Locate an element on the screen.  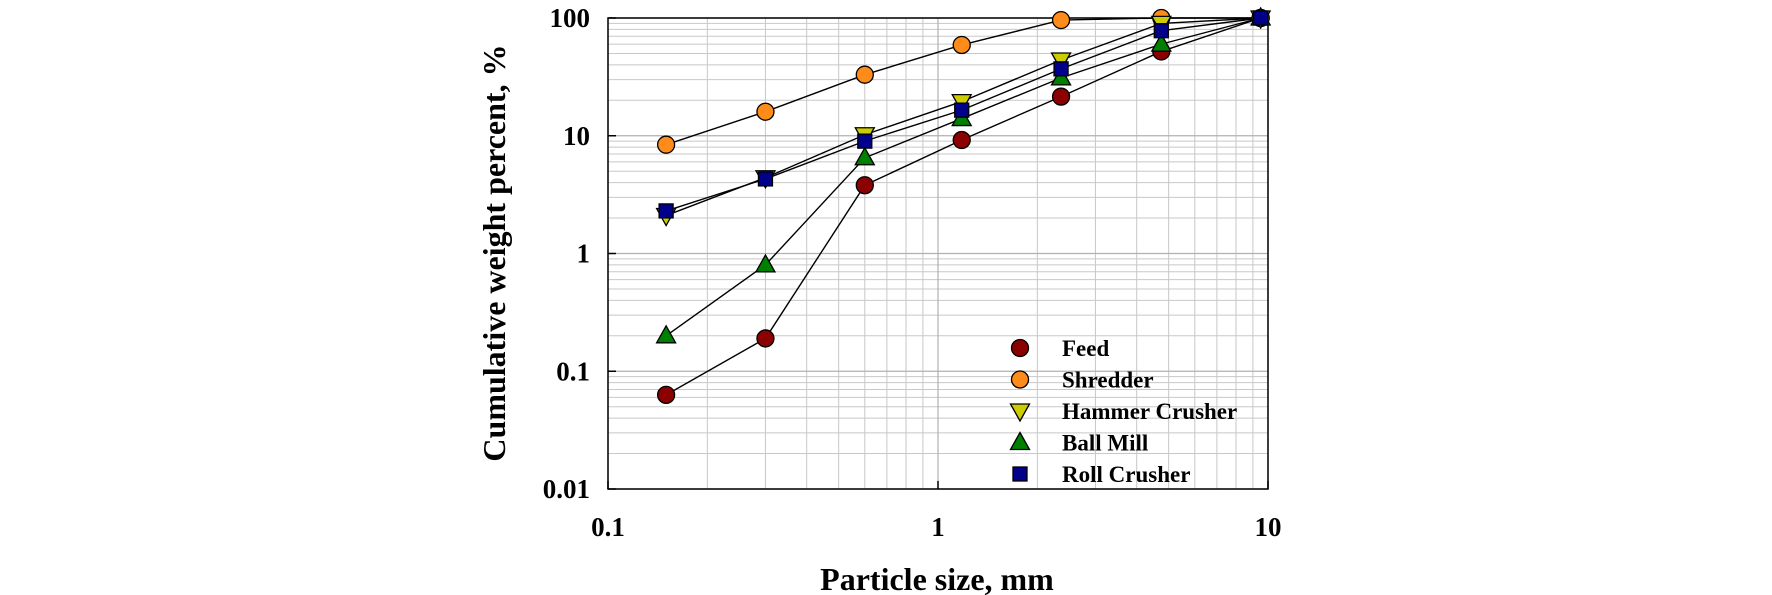
x-axis-title: Particle size, mm is located at coordinates (937, 578).